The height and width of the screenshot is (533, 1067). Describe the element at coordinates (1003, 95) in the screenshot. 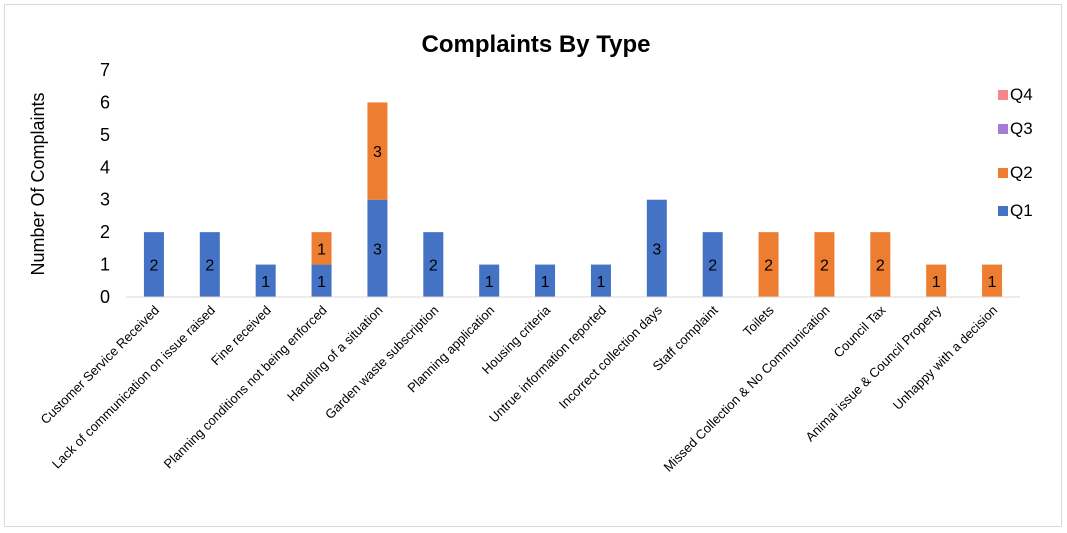

I see `legend-swatch-q4` at that location.